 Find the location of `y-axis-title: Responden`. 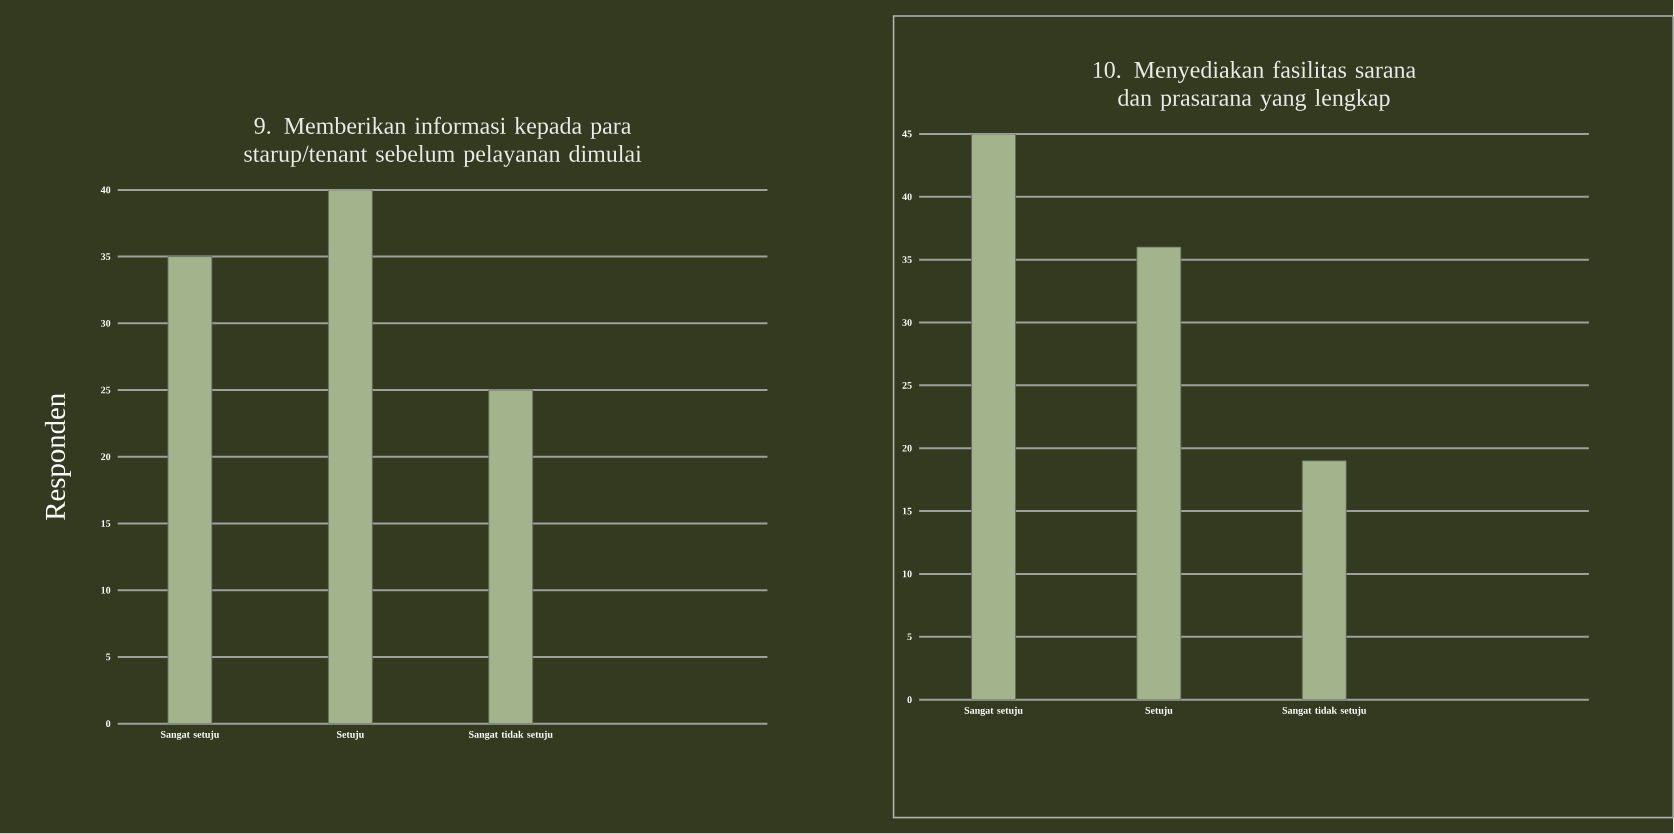

y-axis-title: Responden is located at coordinates (57, 457).